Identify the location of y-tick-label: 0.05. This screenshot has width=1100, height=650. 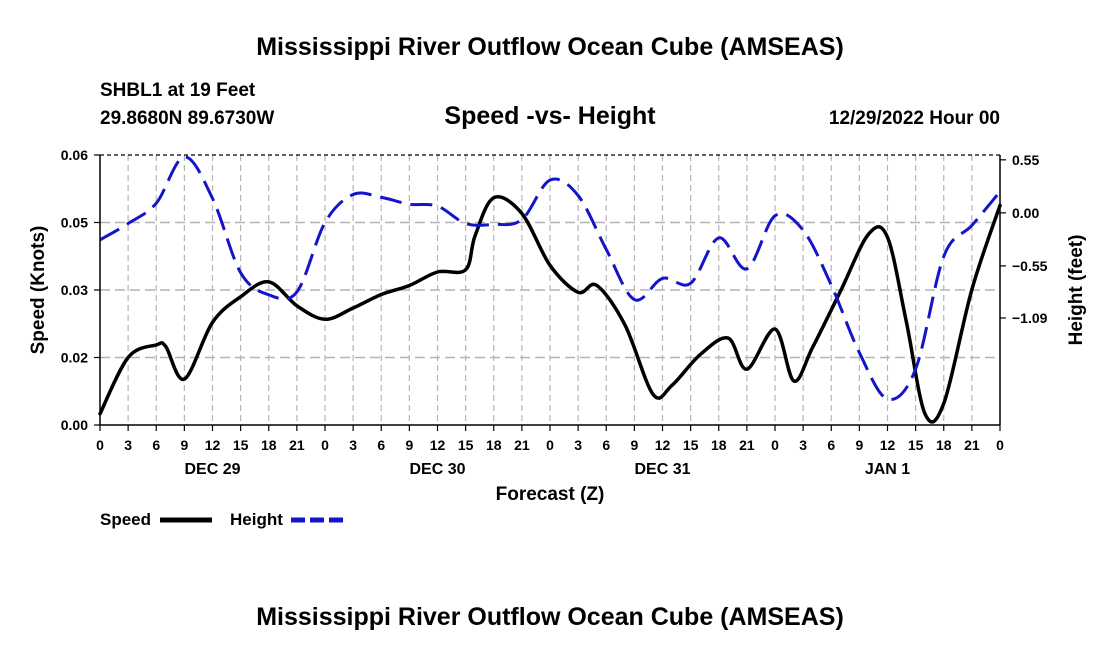
(74, 223).